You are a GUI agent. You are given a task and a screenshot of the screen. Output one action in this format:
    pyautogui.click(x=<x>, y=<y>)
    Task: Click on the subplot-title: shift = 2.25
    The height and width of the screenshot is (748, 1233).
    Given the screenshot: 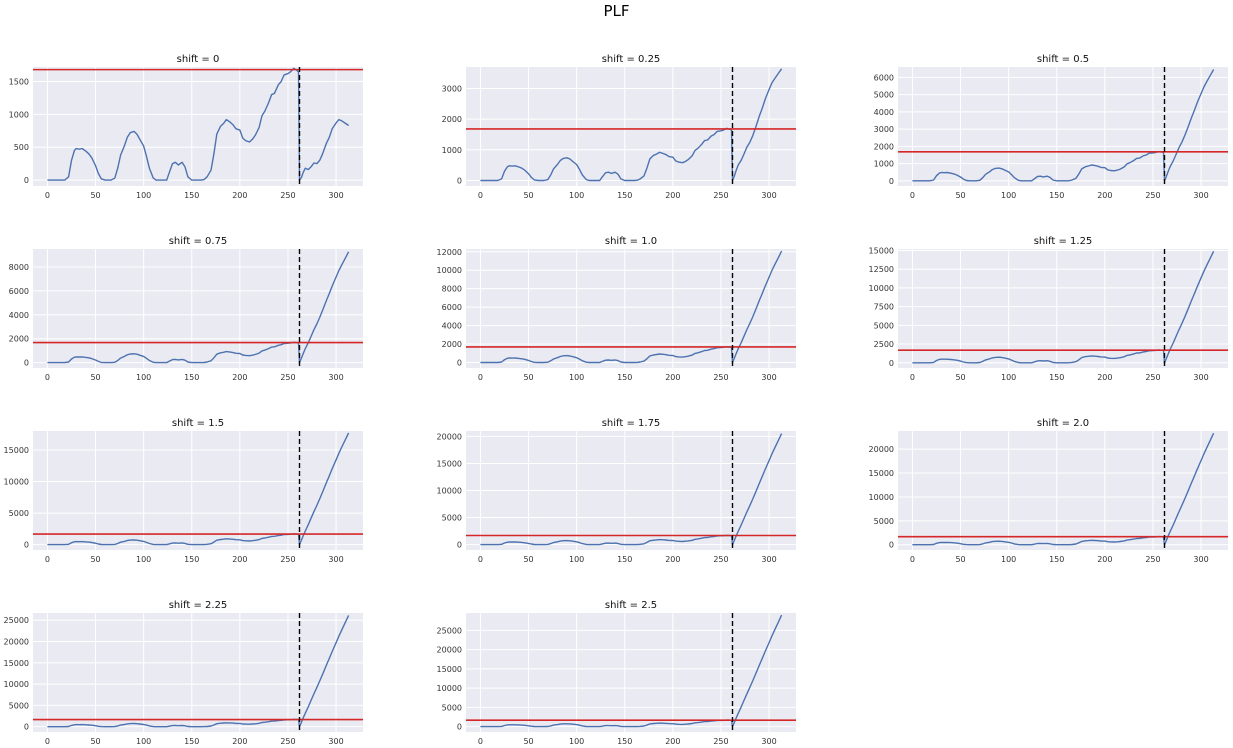 What is the action you would take?
    pyautogui.click(x=198, y=605)
    